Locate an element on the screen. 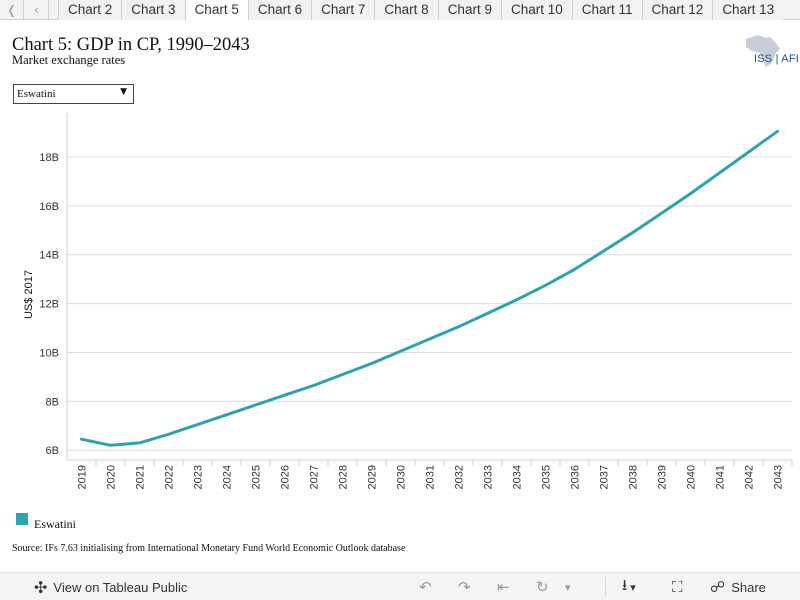 The height and width of the screenshot is (600, 800). x-tick-label: 2030 is located at coordinates (402, 477).